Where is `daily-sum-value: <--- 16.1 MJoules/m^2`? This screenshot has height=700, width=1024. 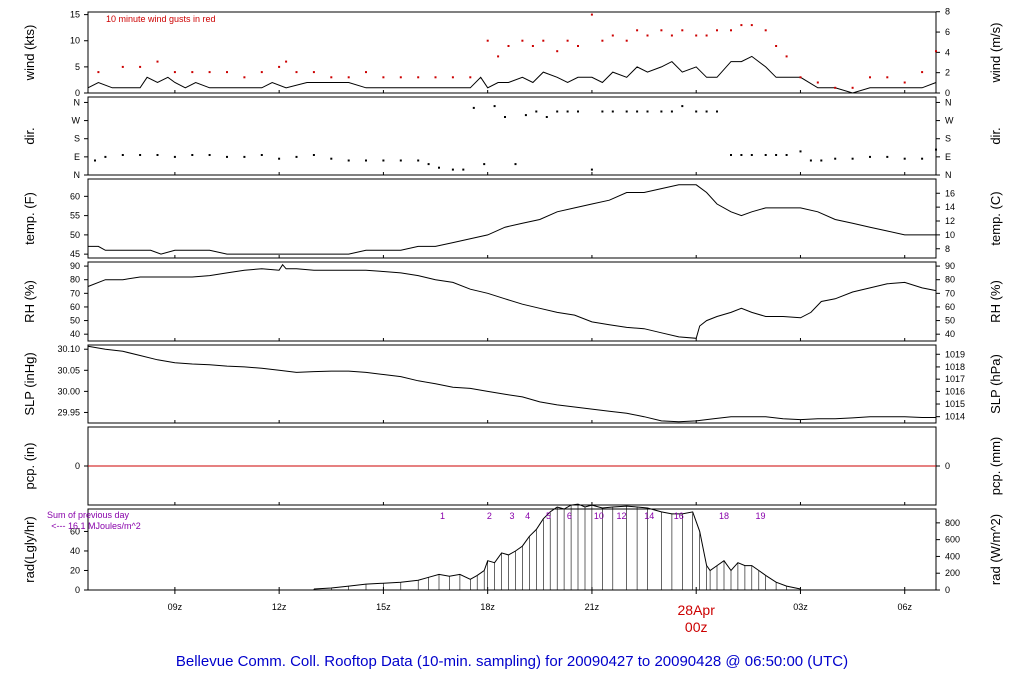 daily-sum-value: <--- 16.1 MJoules/m^2 is located at coordinates (96, 526).